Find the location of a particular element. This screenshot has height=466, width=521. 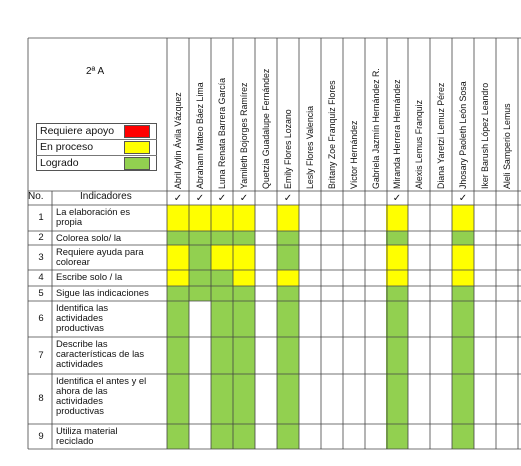

column-header-indicadores: Indicadores is located at coordinates (106, 196).